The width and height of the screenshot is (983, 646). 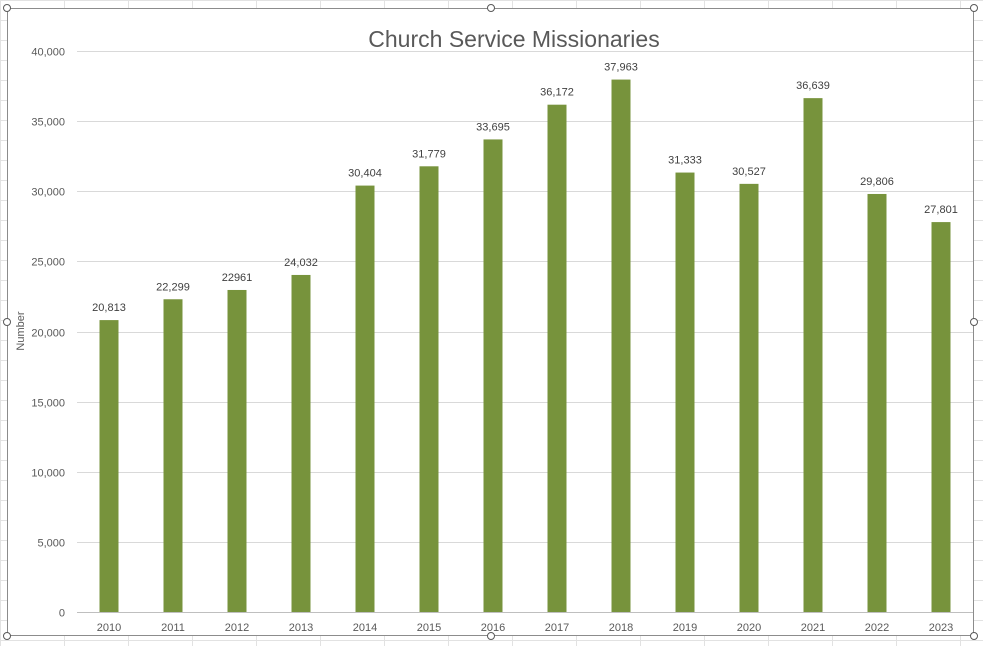 I want to click on bar-2015, so click(x=429, y=389).